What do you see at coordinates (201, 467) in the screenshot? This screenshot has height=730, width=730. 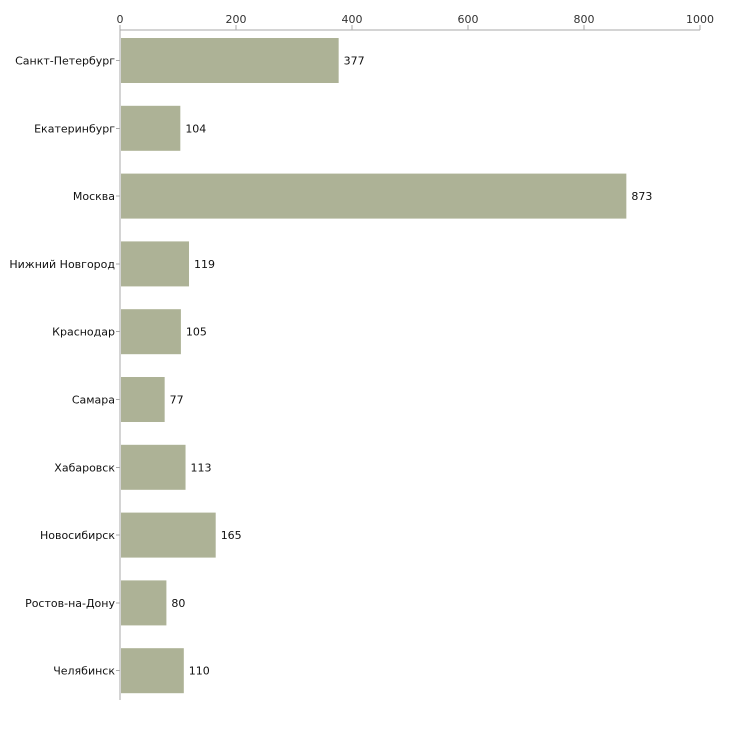 I see `value-label-7: 113` at bounding box center [201, 467].